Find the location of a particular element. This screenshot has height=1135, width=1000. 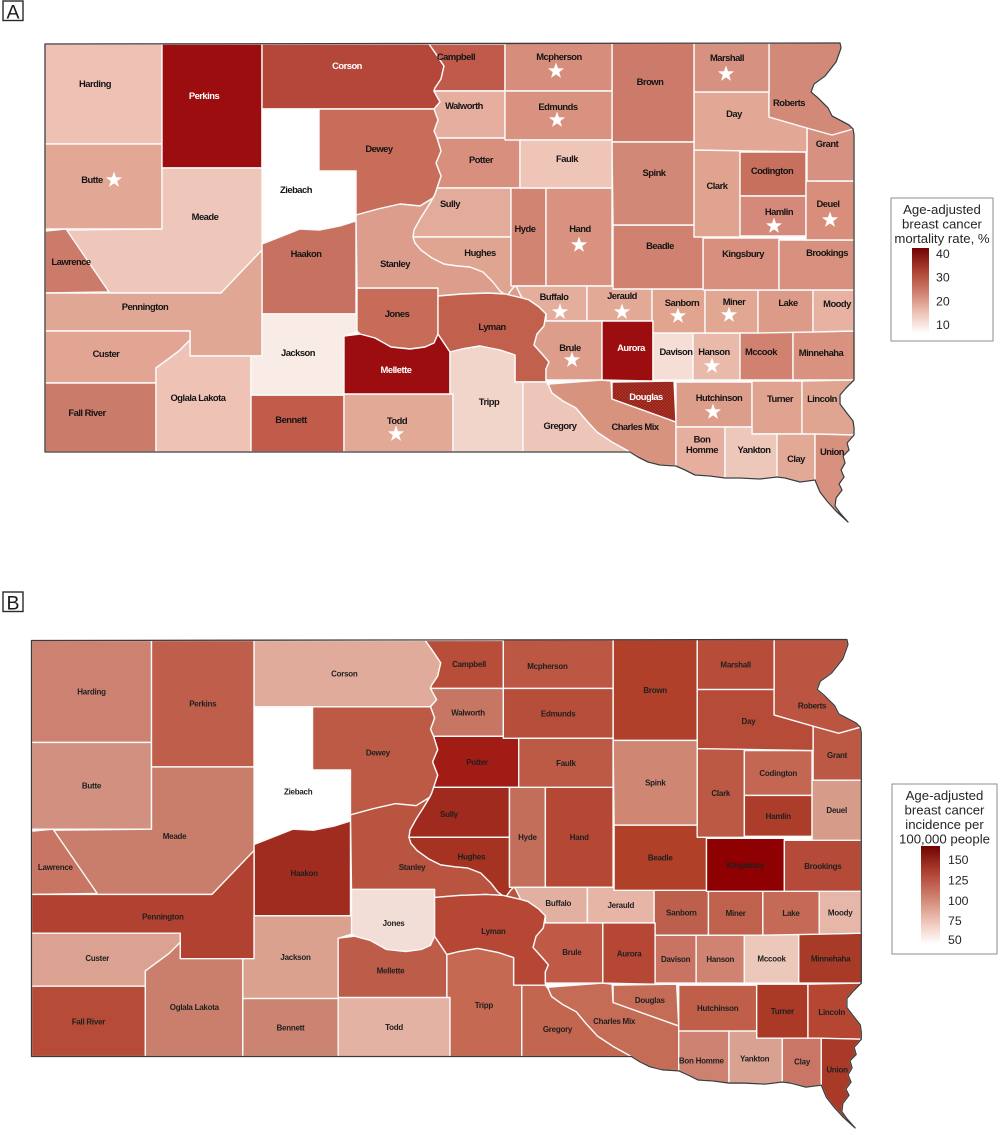

svg-text: Harding is located at coordinates (91, 691).